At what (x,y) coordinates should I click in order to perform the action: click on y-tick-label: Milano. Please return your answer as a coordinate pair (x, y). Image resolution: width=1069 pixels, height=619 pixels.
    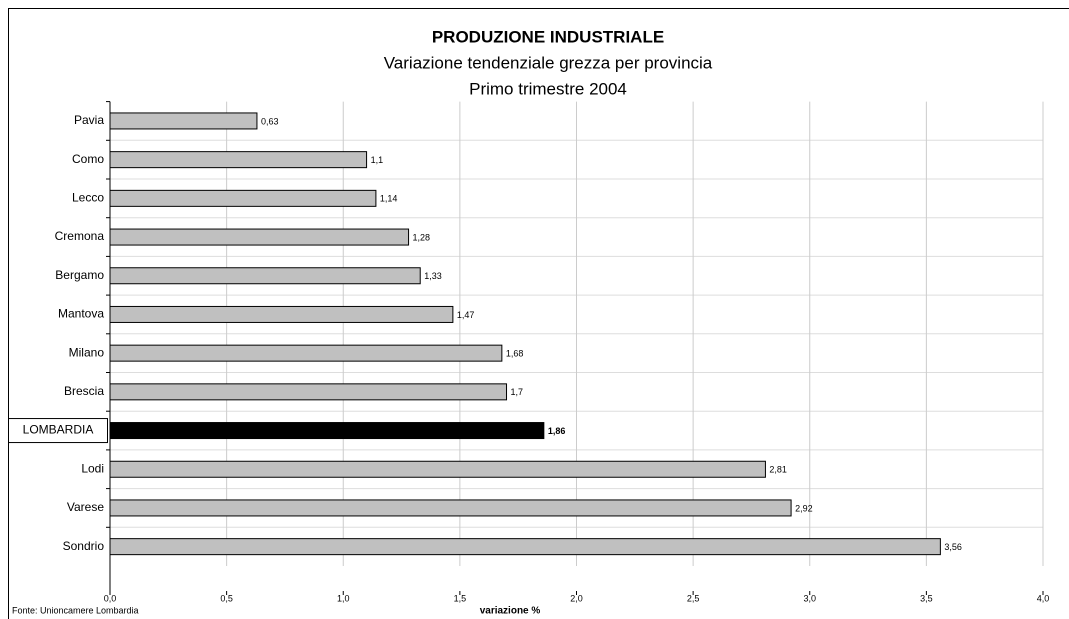
    Looking at the image, I should click on (87, 352).